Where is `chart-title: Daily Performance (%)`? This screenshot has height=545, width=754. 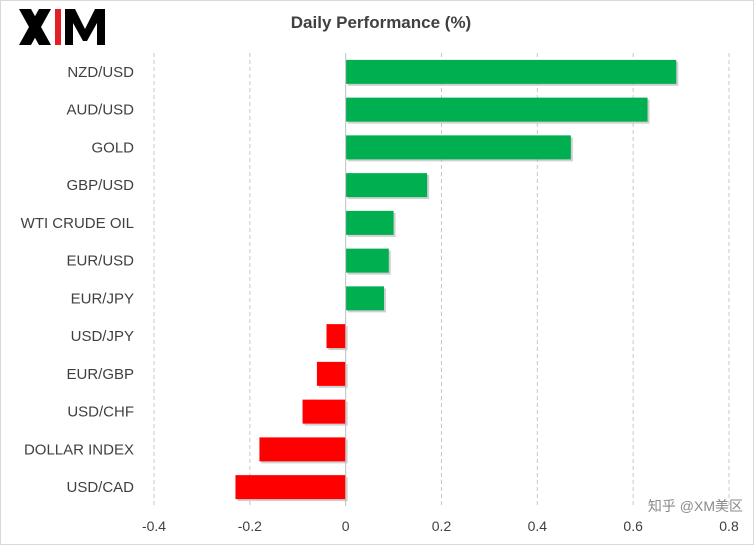
chart-title: Daily Performance (%) is located at coordinates (381, 22).